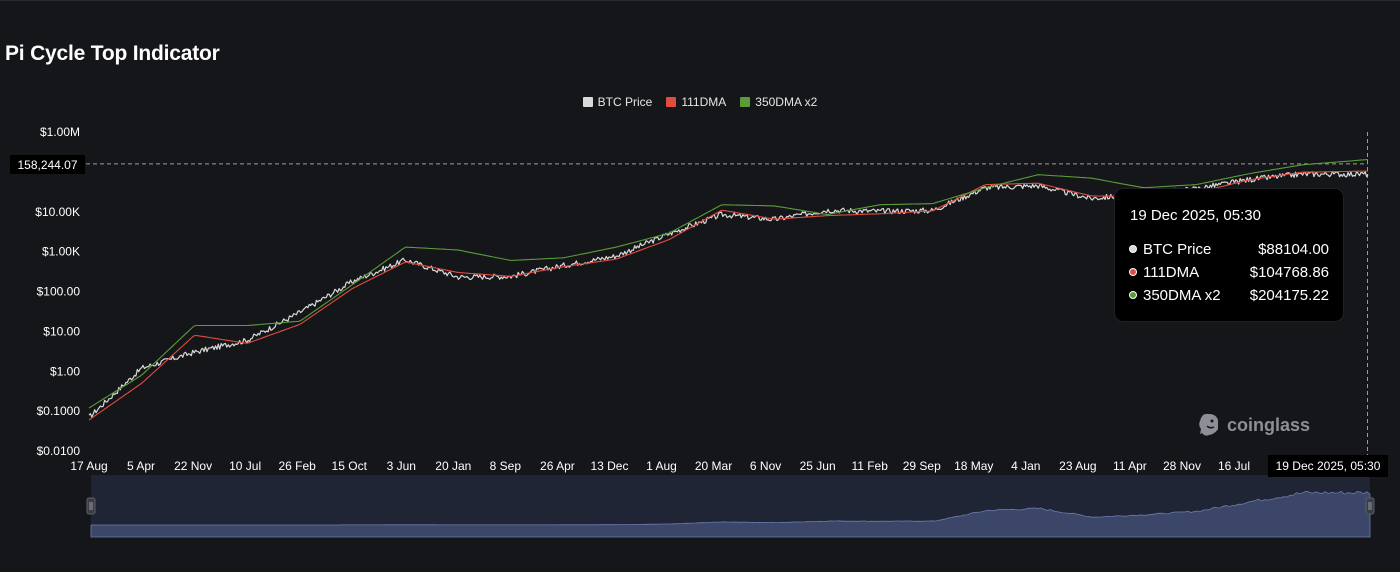 The width and height of the screenshot is (1400, 572). Describe the element at coordinates (1293, 249) in the screenshot. I see `tooltip-value-btc-price: $88104.00` at that location.